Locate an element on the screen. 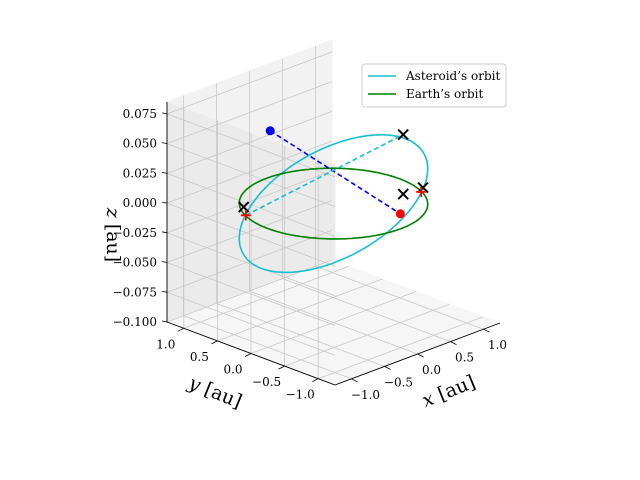  y-tick-label: −1.0 is located at coordinates (300, 395).